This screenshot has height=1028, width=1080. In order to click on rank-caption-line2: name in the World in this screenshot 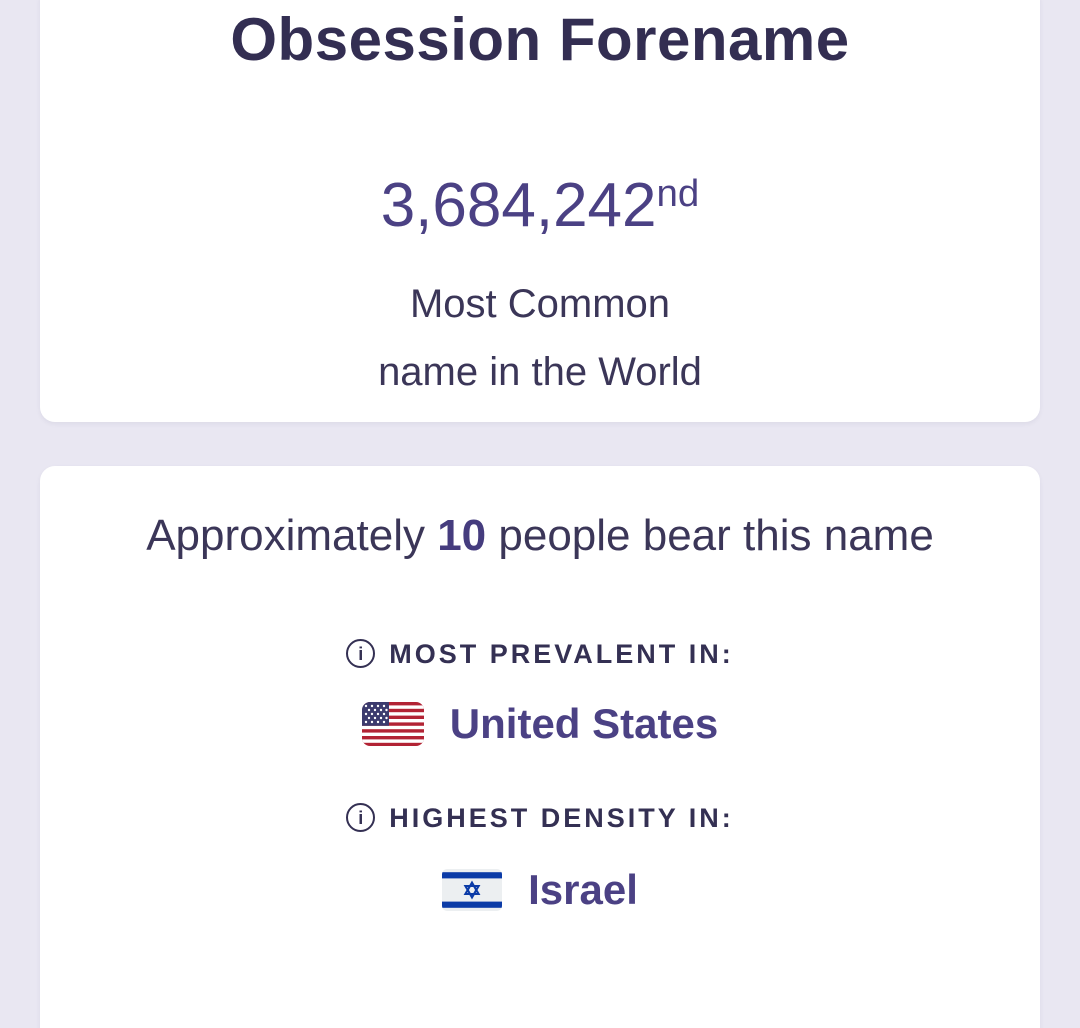, I will do `click(540, 371)`.